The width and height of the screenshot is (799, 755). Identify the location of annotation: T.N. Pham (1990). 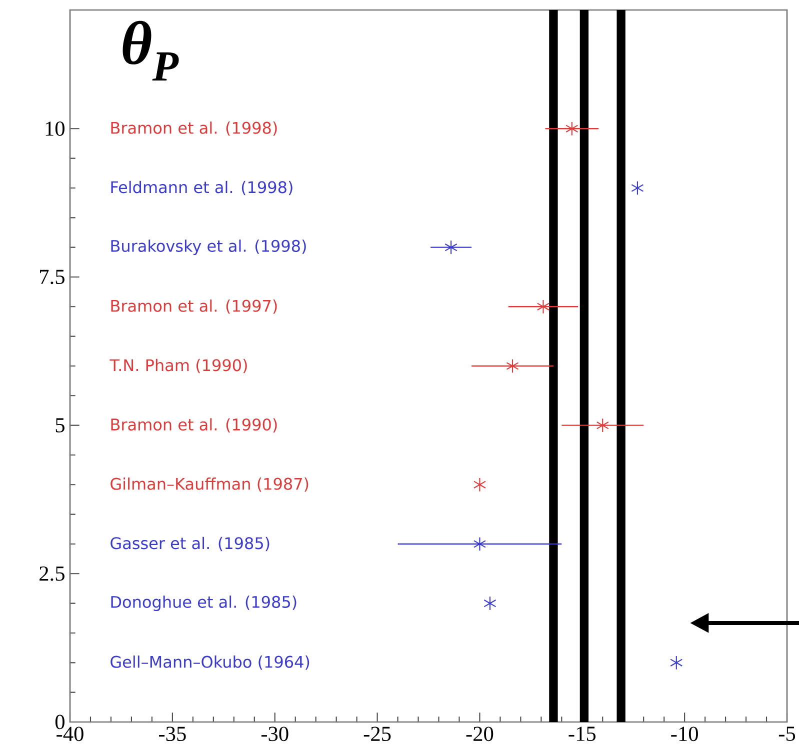
(178, 366).